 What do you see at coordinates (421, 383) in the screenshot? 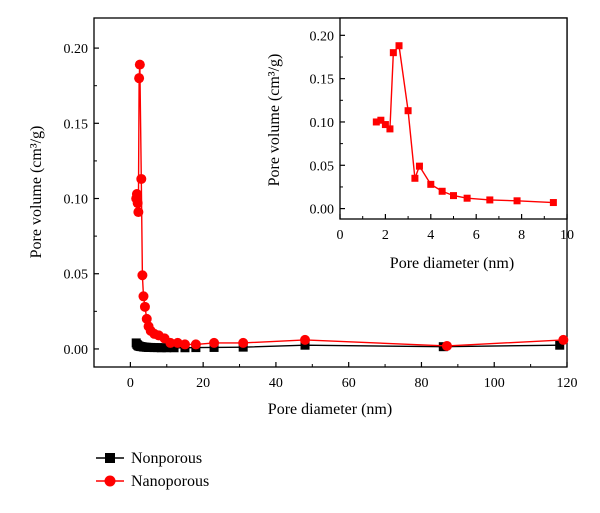
I see `main-x-tick-label: 80` at bounding box center [421, 383].